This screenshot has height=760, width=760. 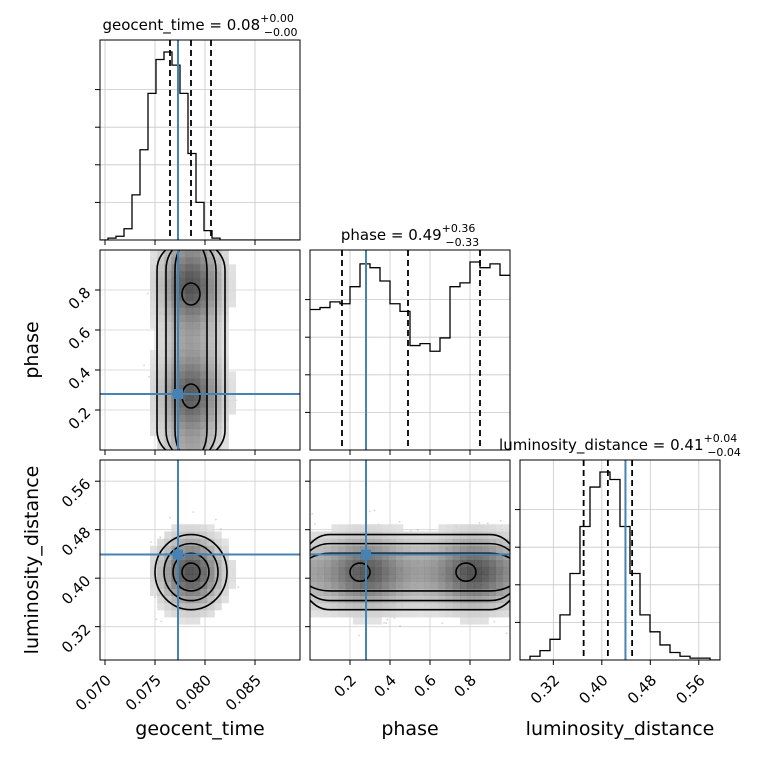 I want to click on panel-frame, so click(x=200, y=350).